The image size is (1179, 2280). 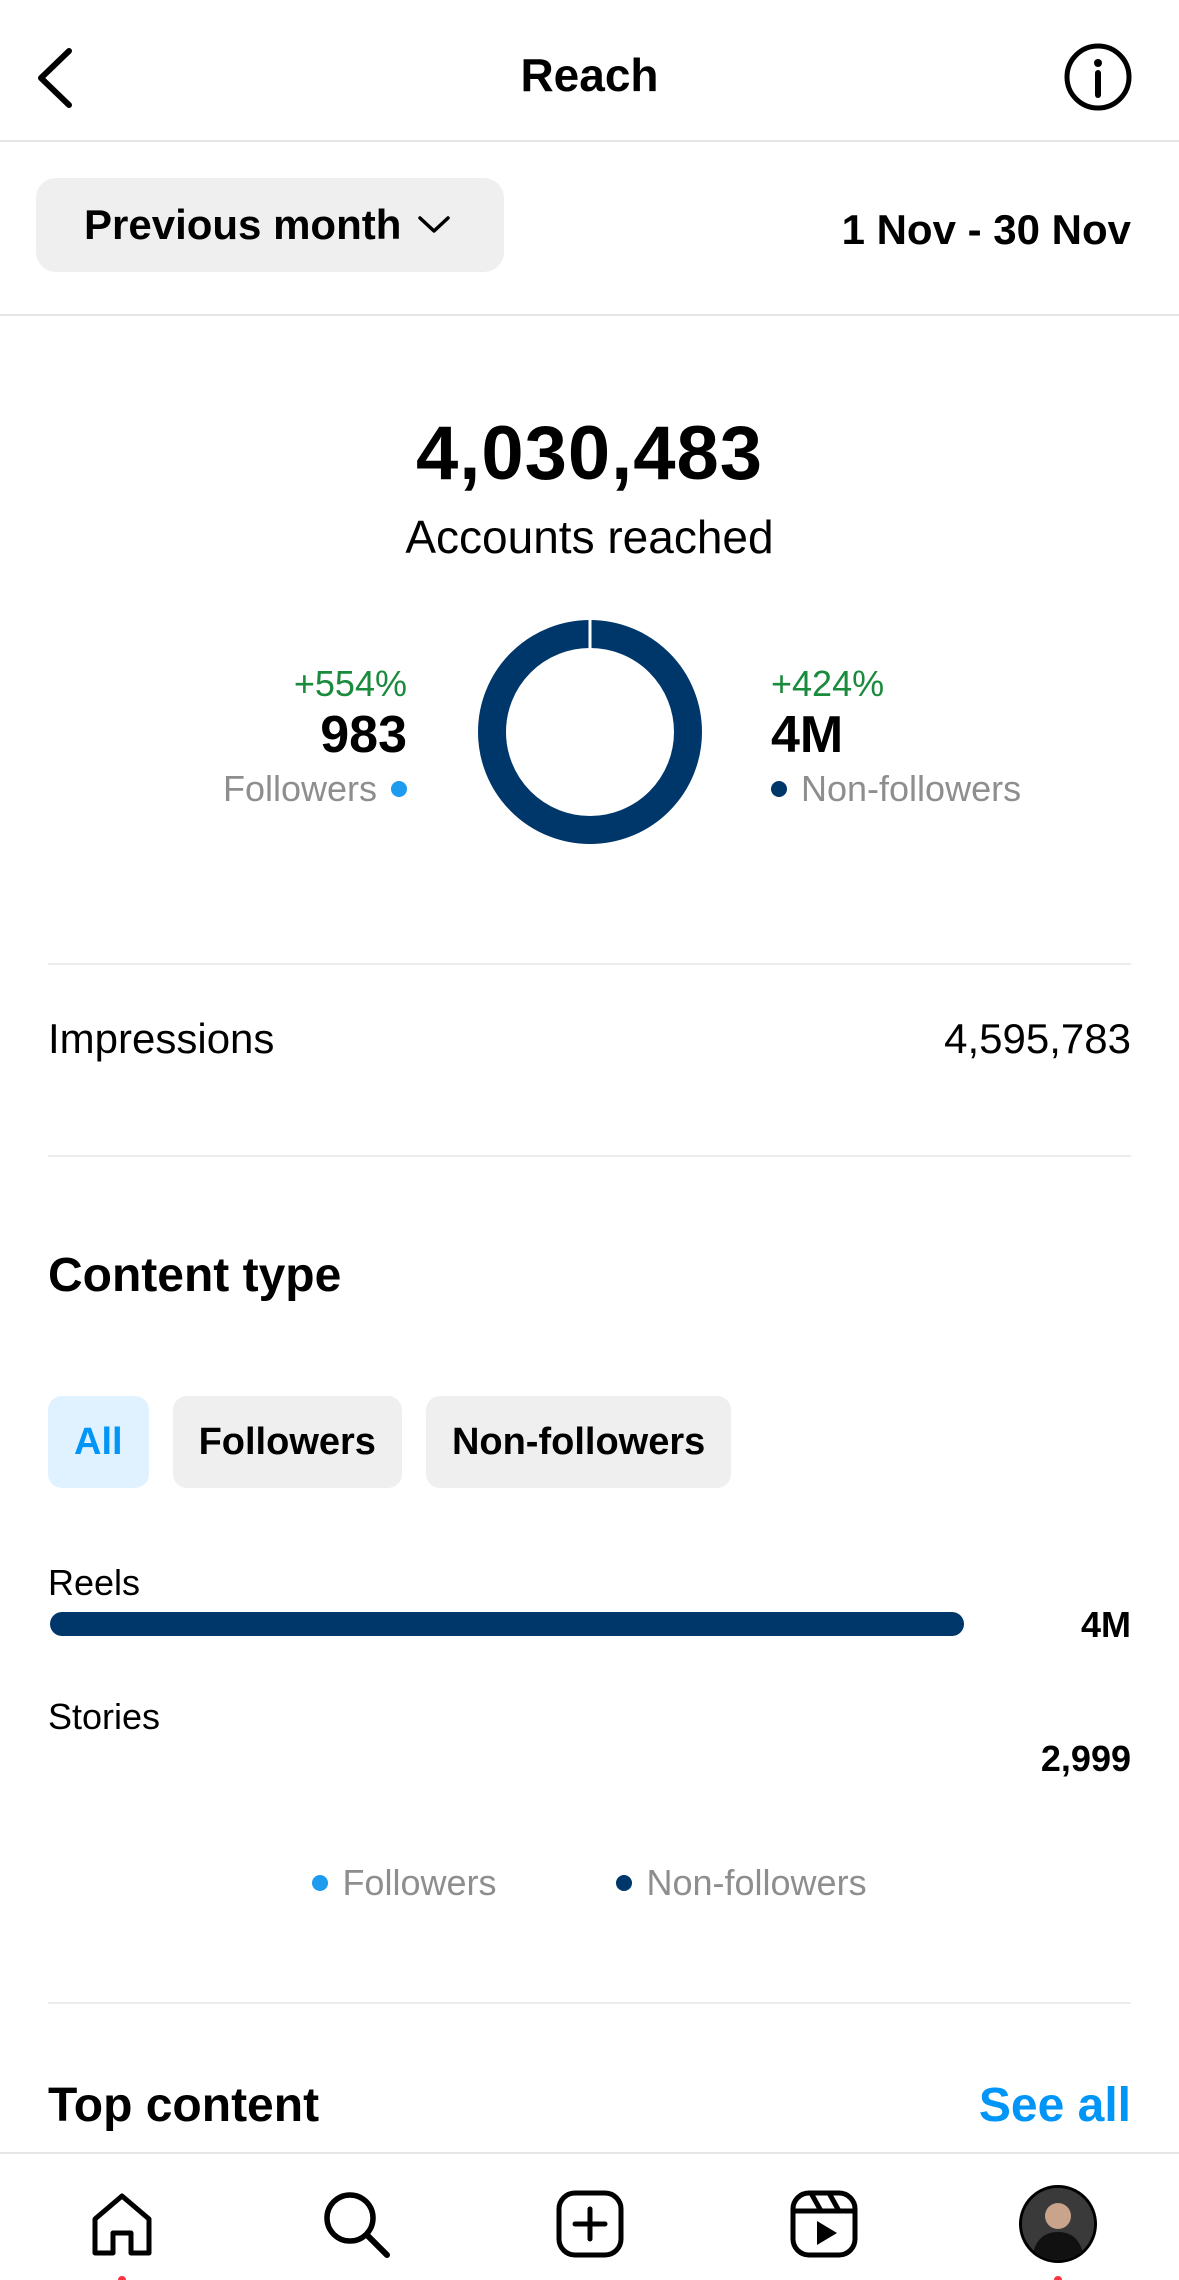 I want to click on bottom-nav, so click(x=589, y=2216).